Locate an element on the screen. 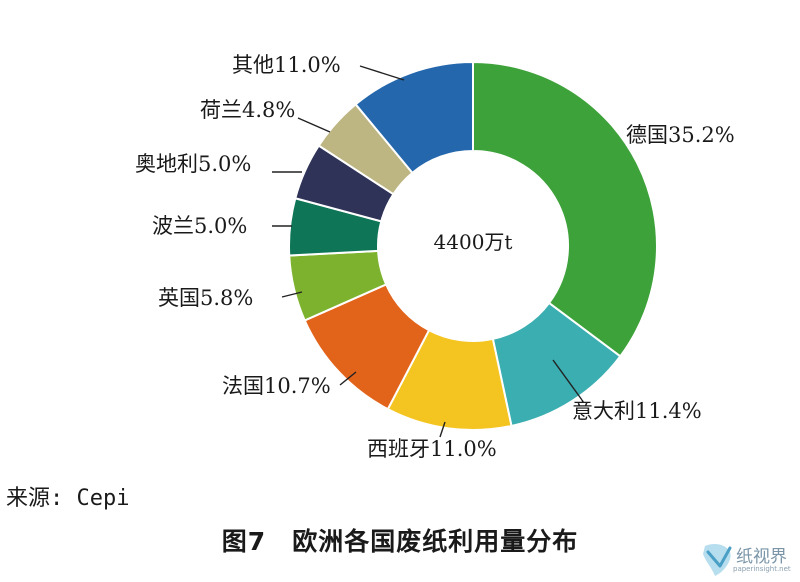 The width and height of the screenshot is (800, 582). slice-label-2: 意大利11.4% is located at coordinates (637, 411).